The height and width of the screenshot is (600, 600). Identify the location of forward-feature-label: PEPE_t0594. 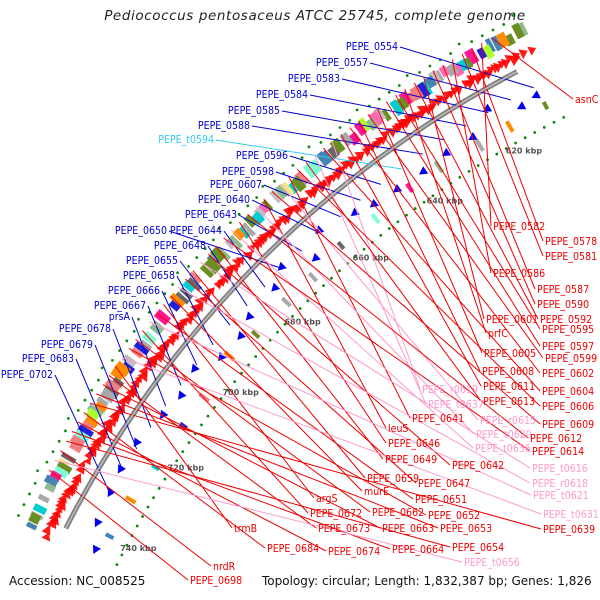
(186, 140).